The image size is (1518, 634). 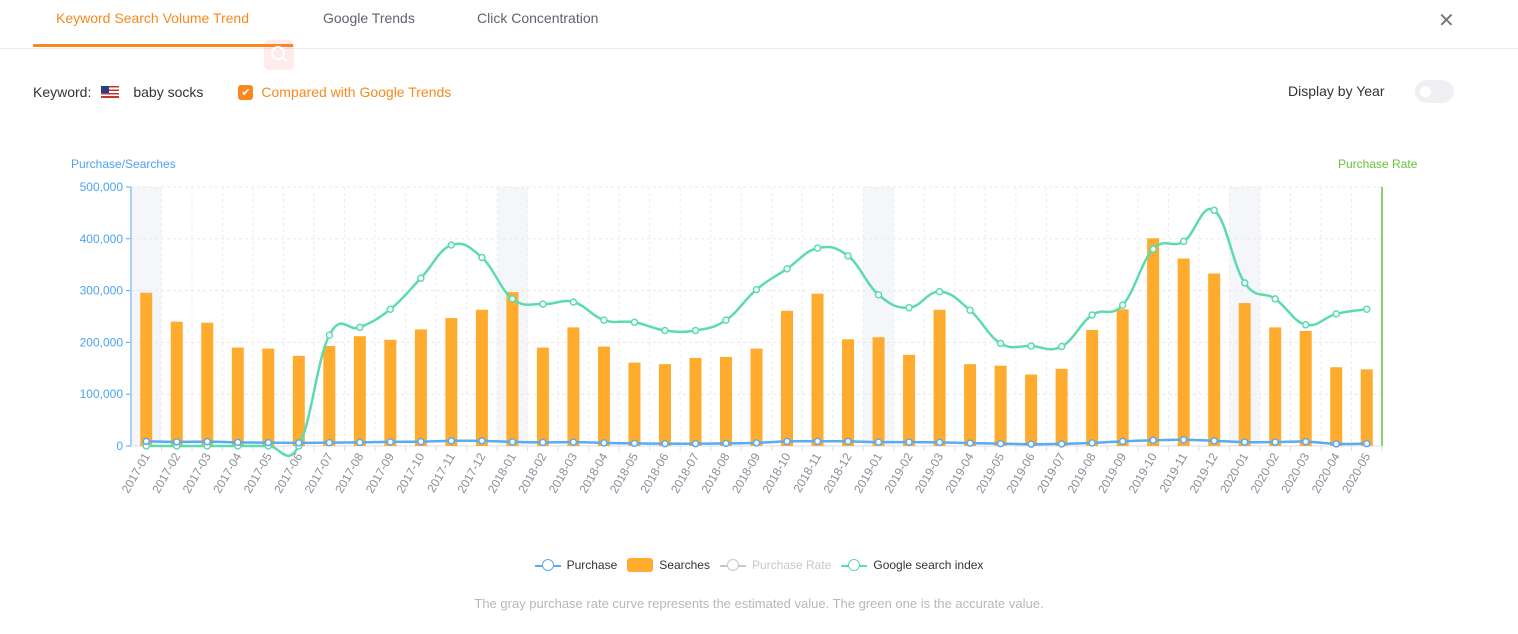 I want to click on tab-google-trends: Google Trends, so click(x=369, y=18).